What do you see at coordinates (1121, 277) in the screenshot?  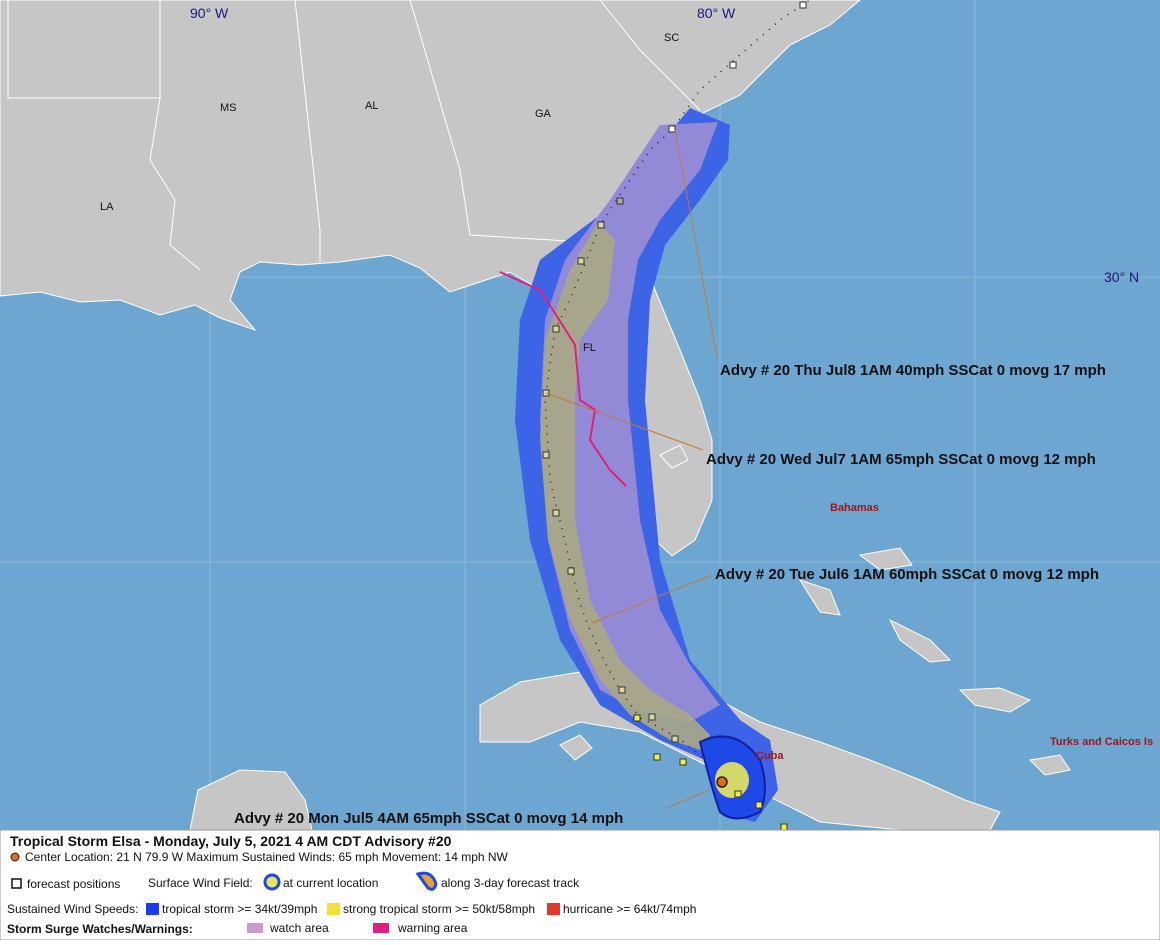 I see `grid-label: 30° N` at bounding box center [1121, 277].